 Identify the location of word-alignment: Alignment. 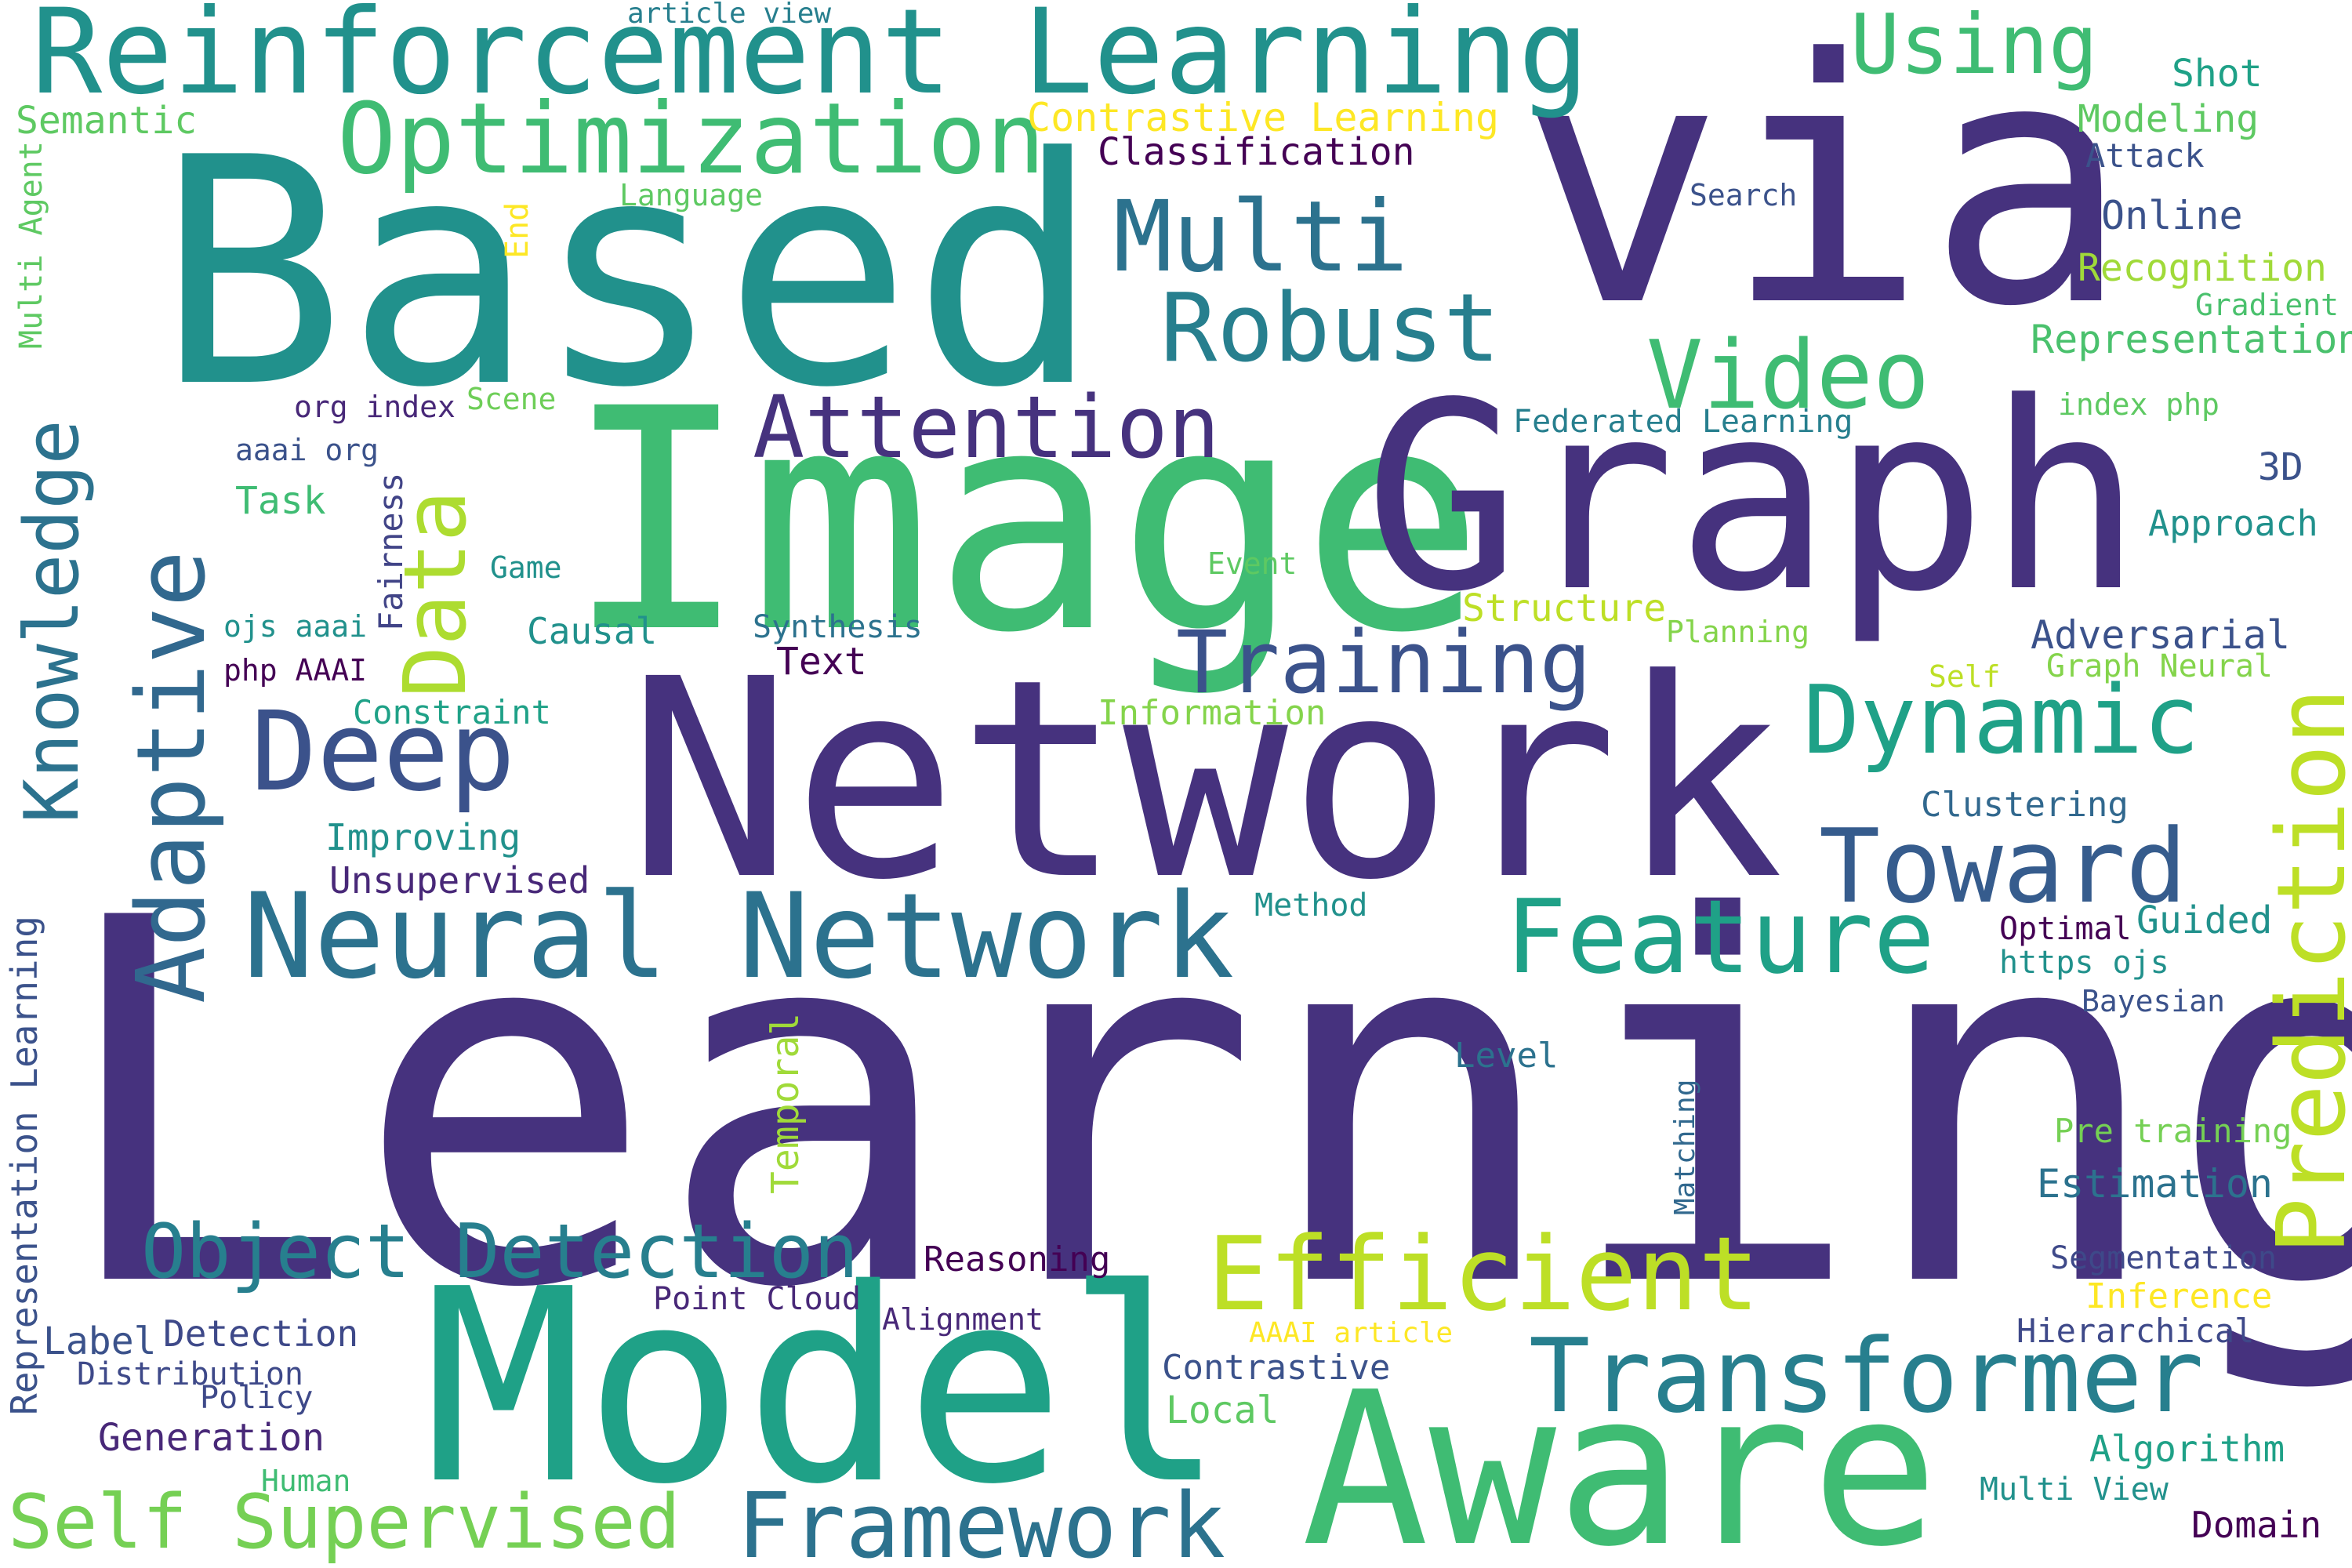
(963, 1319).